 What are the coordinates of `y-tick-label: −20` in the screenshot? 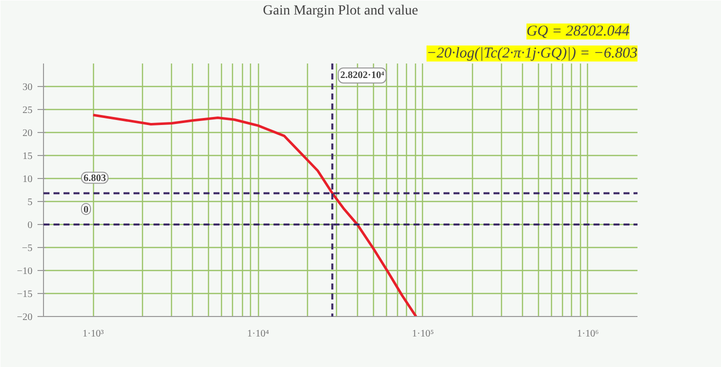 It's located at (24, 317).